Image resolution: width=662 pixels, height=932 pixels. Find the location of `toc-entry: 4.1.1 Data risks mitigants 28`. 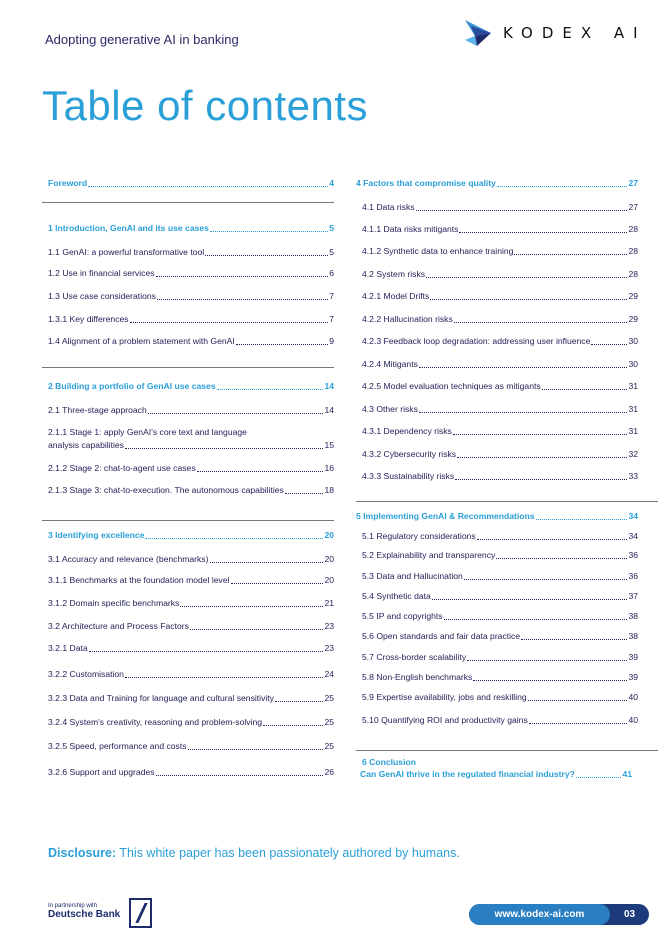

toc-entry: 4.1.1 Data risks mitigants 28 is located at coordinates (500, 229).